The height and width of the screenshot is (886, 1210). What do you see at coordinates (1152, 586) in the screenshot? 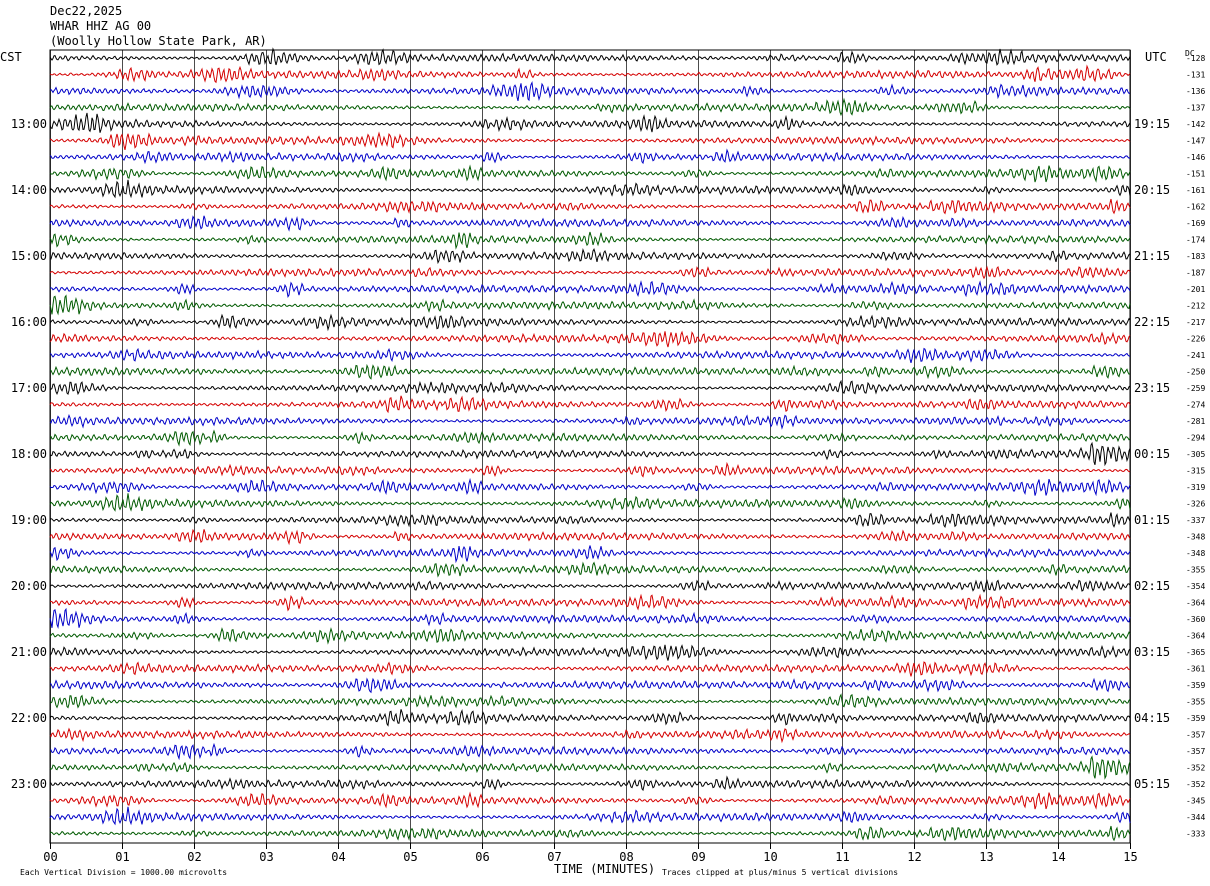
I see `utc-hour-label: 02:15` at bounding box center [1152, 586].